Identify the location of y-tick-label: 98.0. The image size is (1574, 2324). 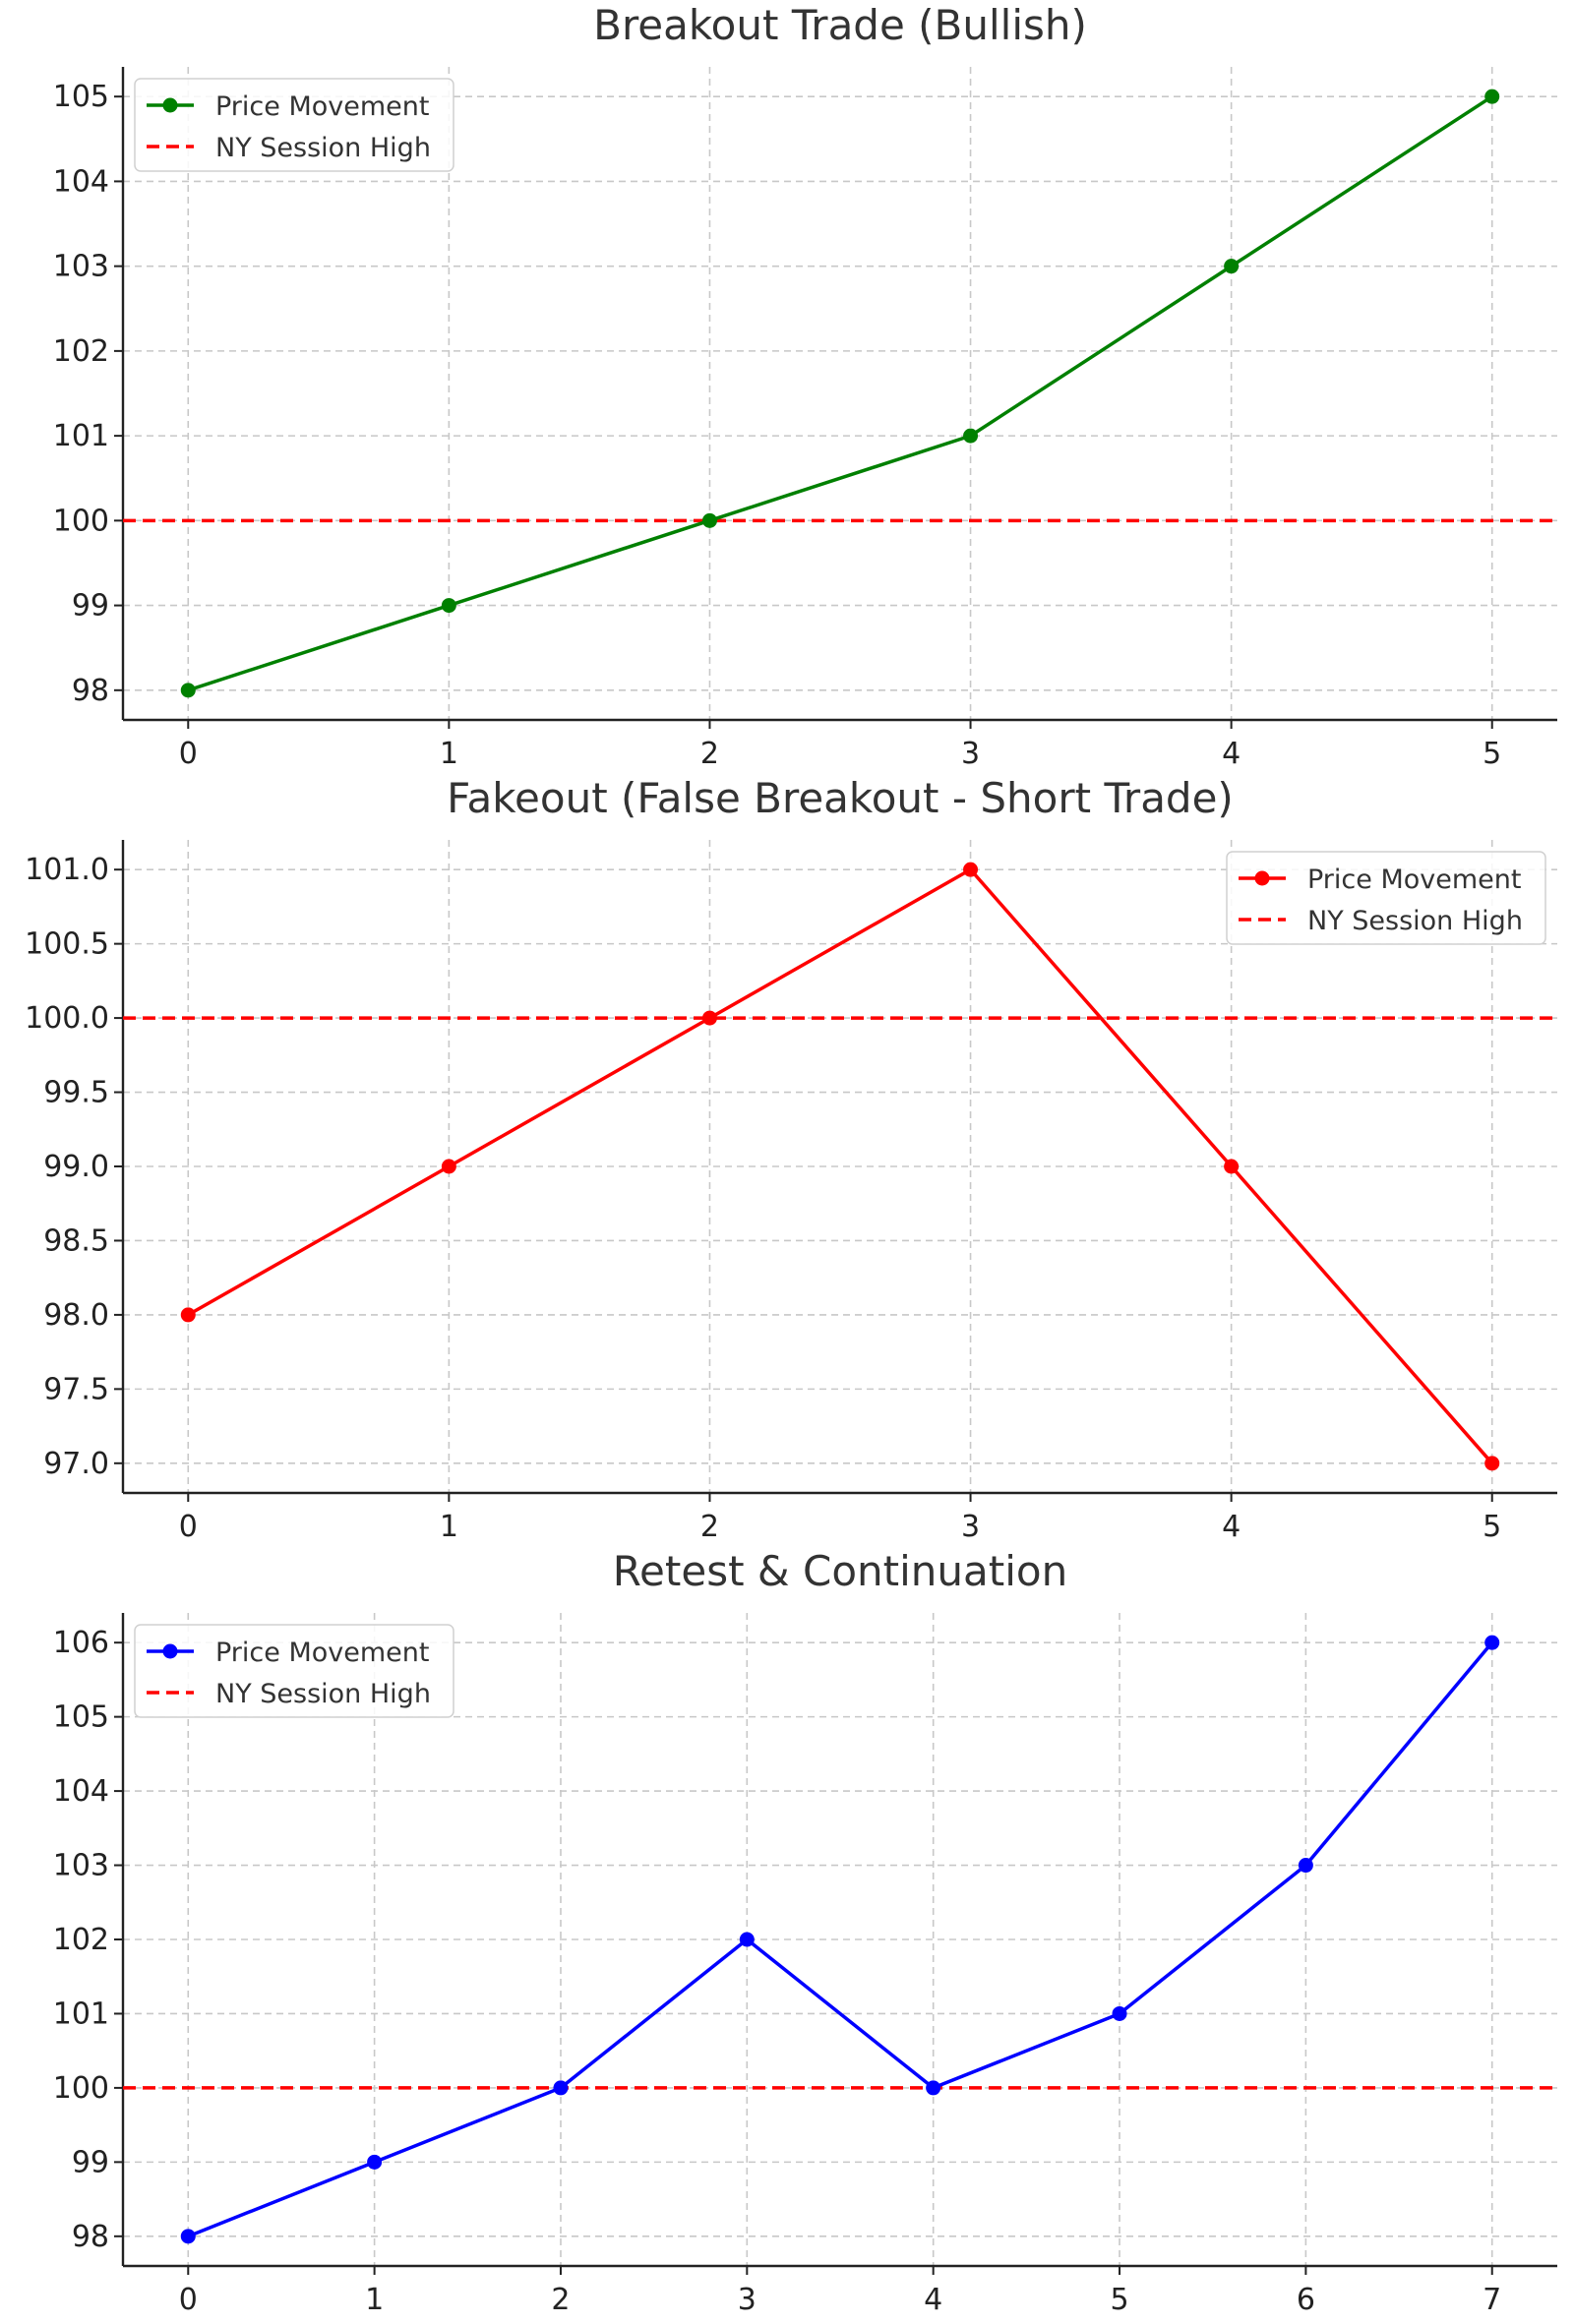
(76, 1315).